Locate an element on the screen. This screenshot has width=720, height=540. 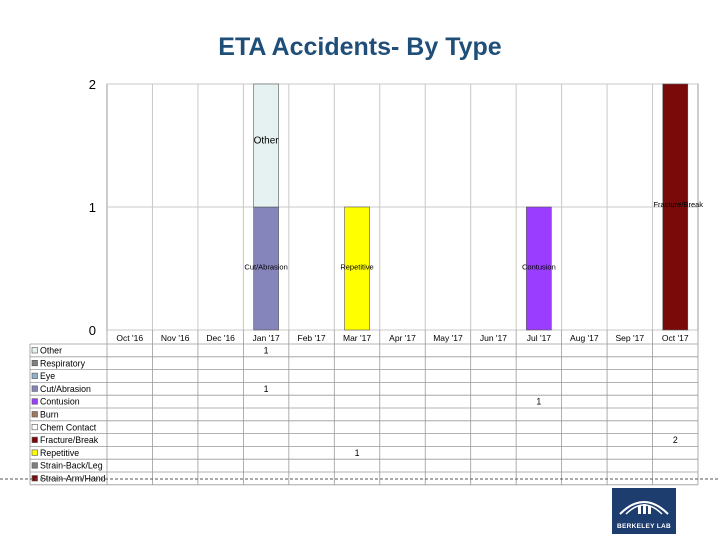
legend-label: Repetitive is located at coordinates (59, 453).